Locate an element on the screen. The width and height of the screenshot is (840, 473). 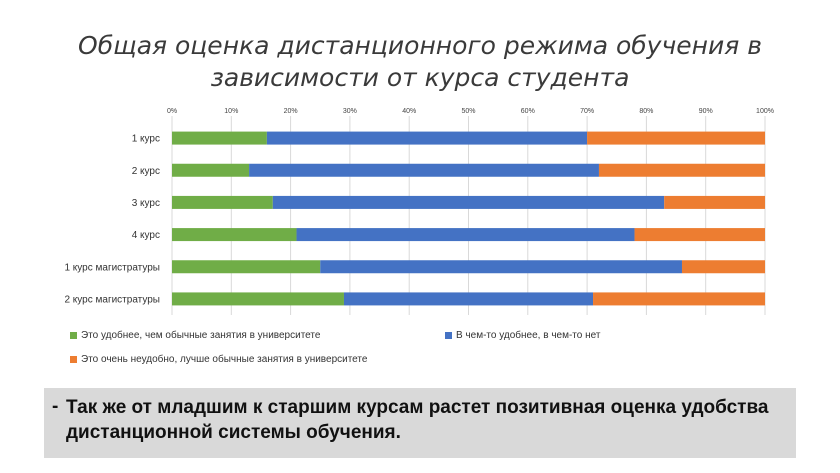
legend-swatch-orange is located at coordinates (73, 359).